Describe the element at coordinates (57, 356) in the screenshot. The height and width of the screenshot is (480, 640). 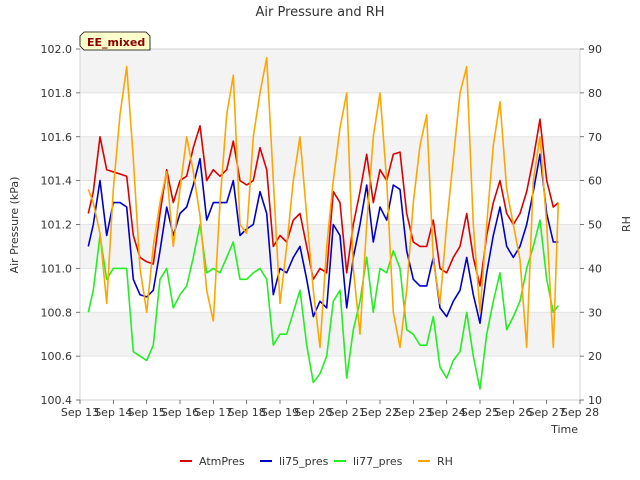
I see `y-tick-label: 100.6` at that location.